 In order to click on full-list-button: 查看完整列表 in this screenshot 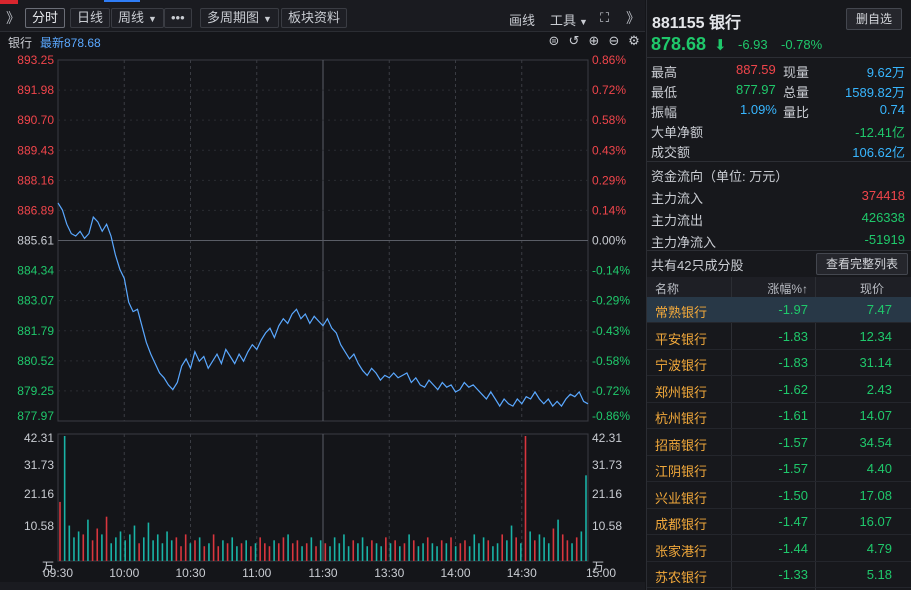, I will do `click(862, 264)`.